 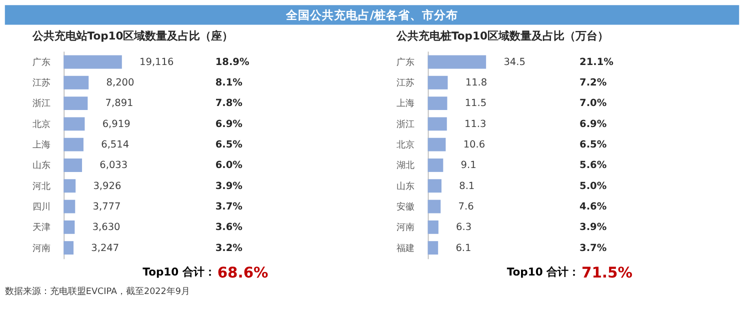 What do you see at coordinates (501, 35) in the screenshot?
I see `chart-title: 公共充电桩Top10区域数量及占比（万台）` at bounding box center [501, 35].